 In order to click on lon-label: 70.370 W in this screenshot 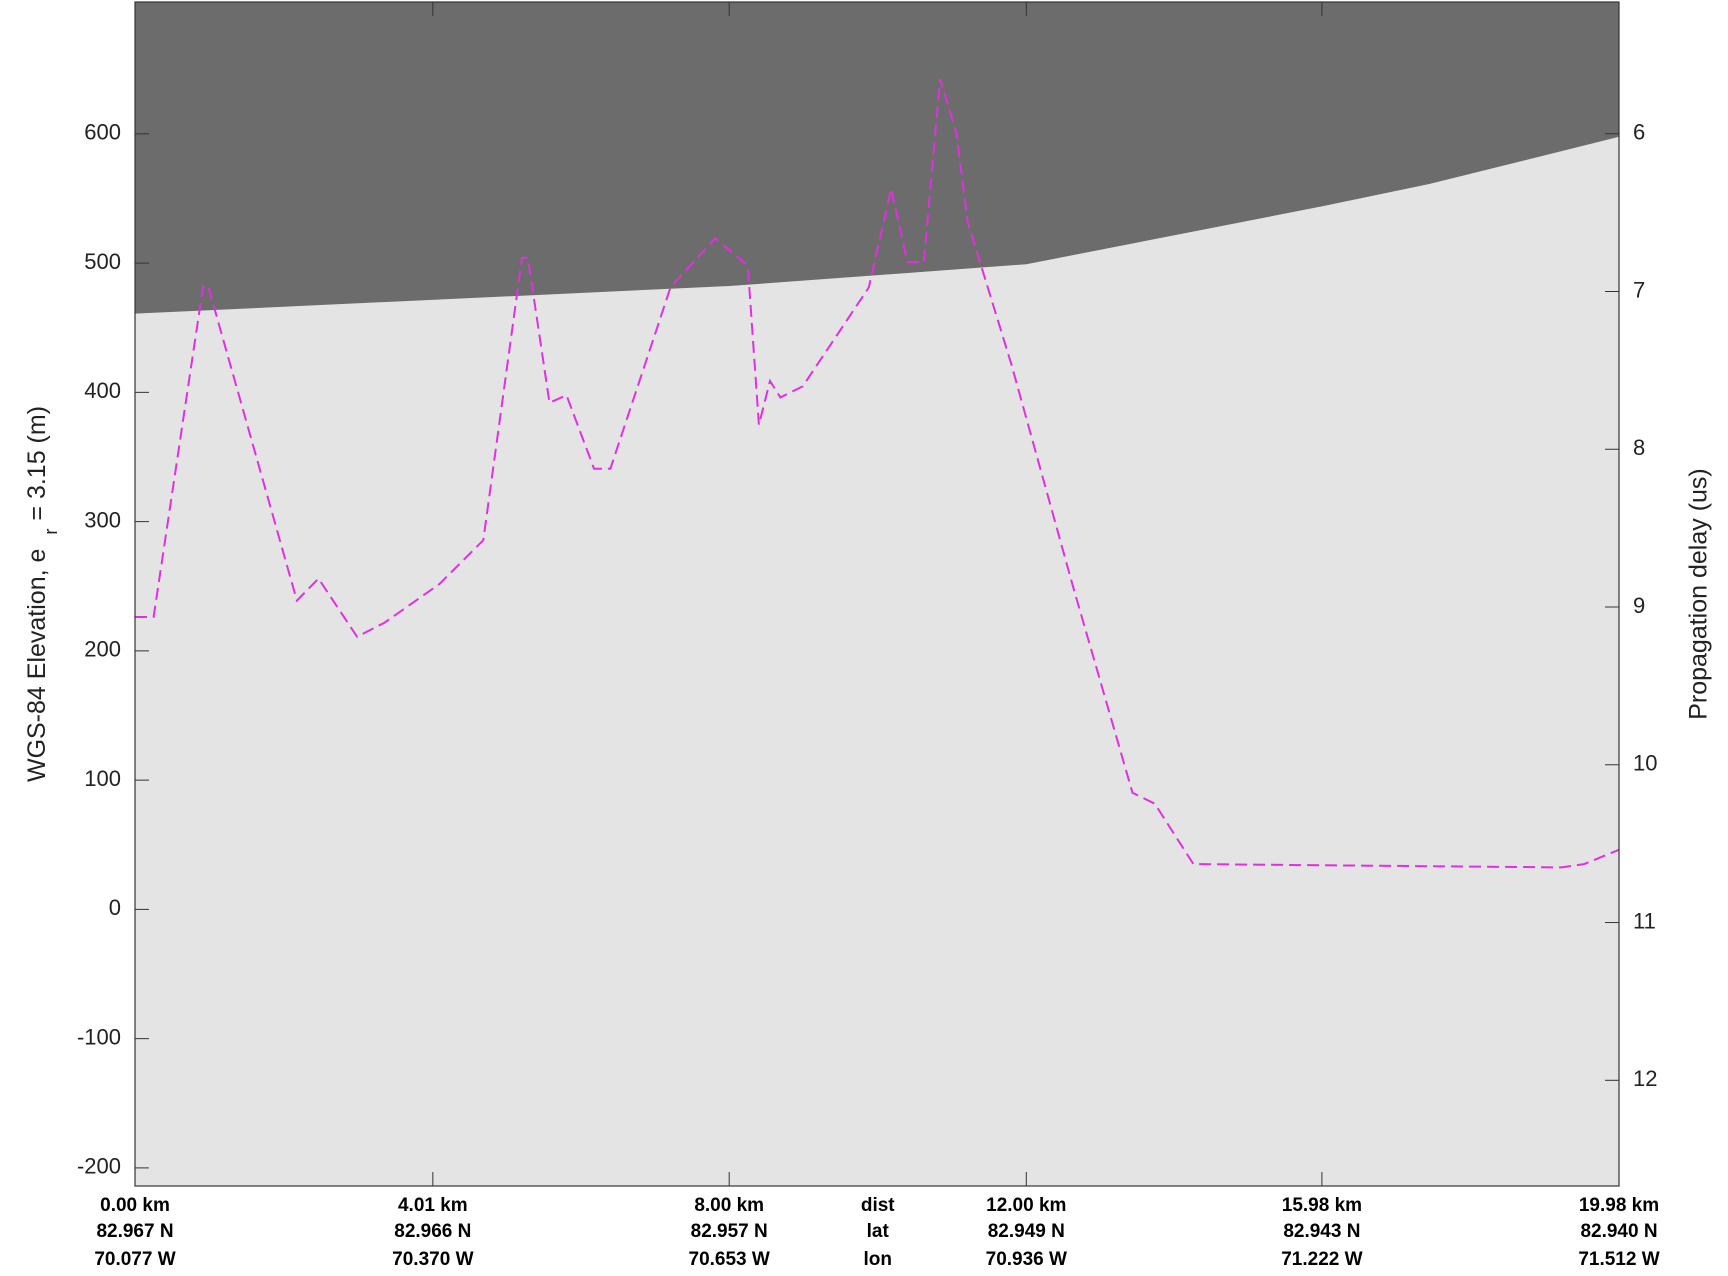, I will do `click(432, 1259)`.